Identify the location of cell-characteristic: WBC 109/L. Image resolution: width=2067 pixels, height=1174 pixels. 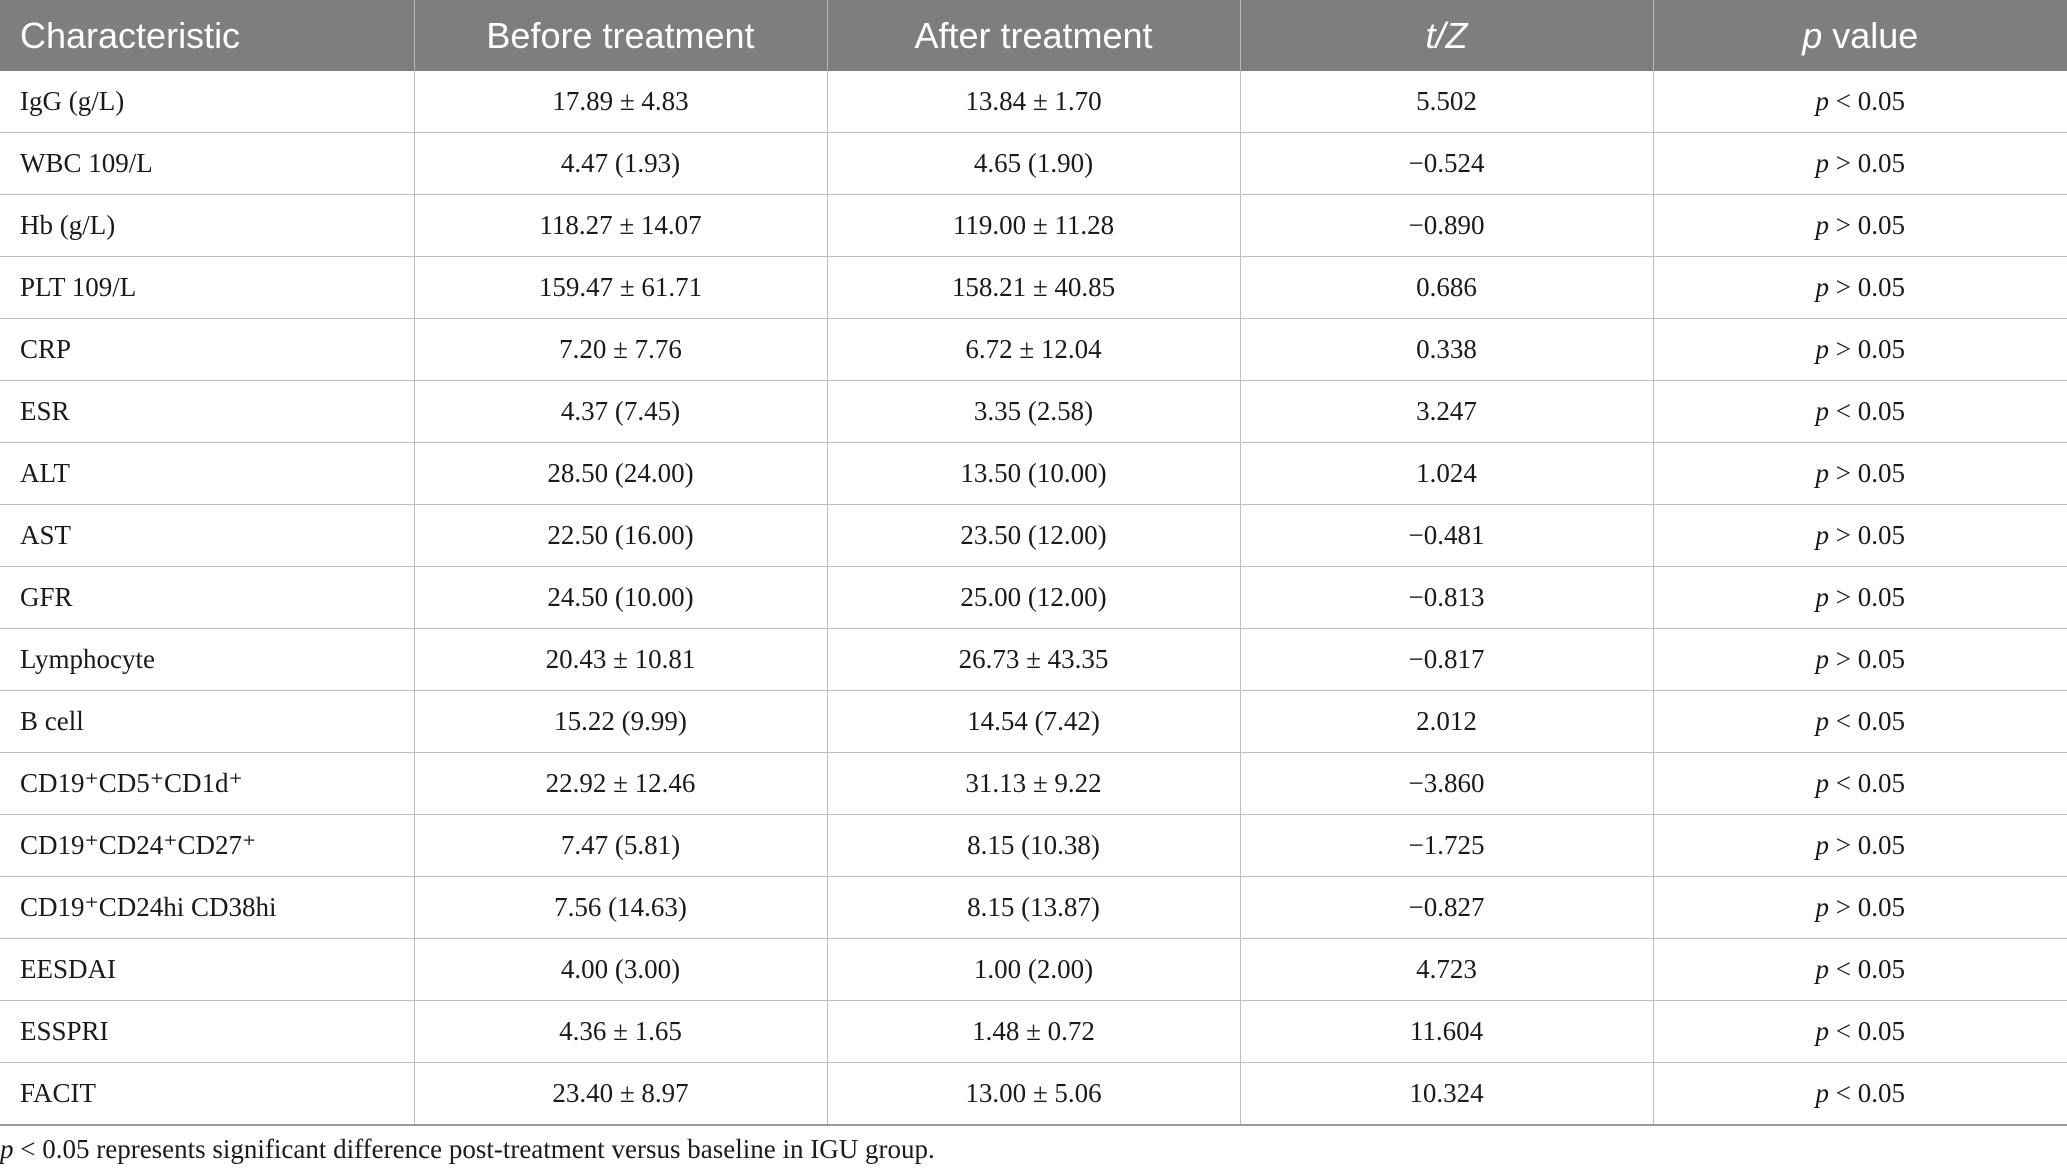
(207, 163).